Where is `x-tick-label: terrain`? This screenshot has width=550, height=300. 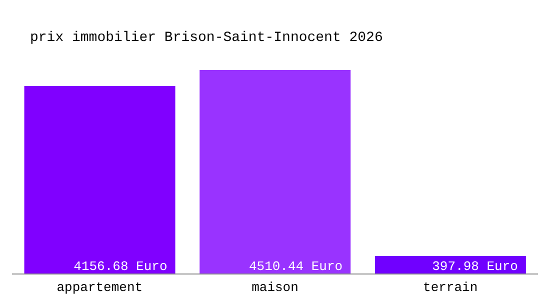
x-tick-label: terrain is located at coordinates (450, 288).